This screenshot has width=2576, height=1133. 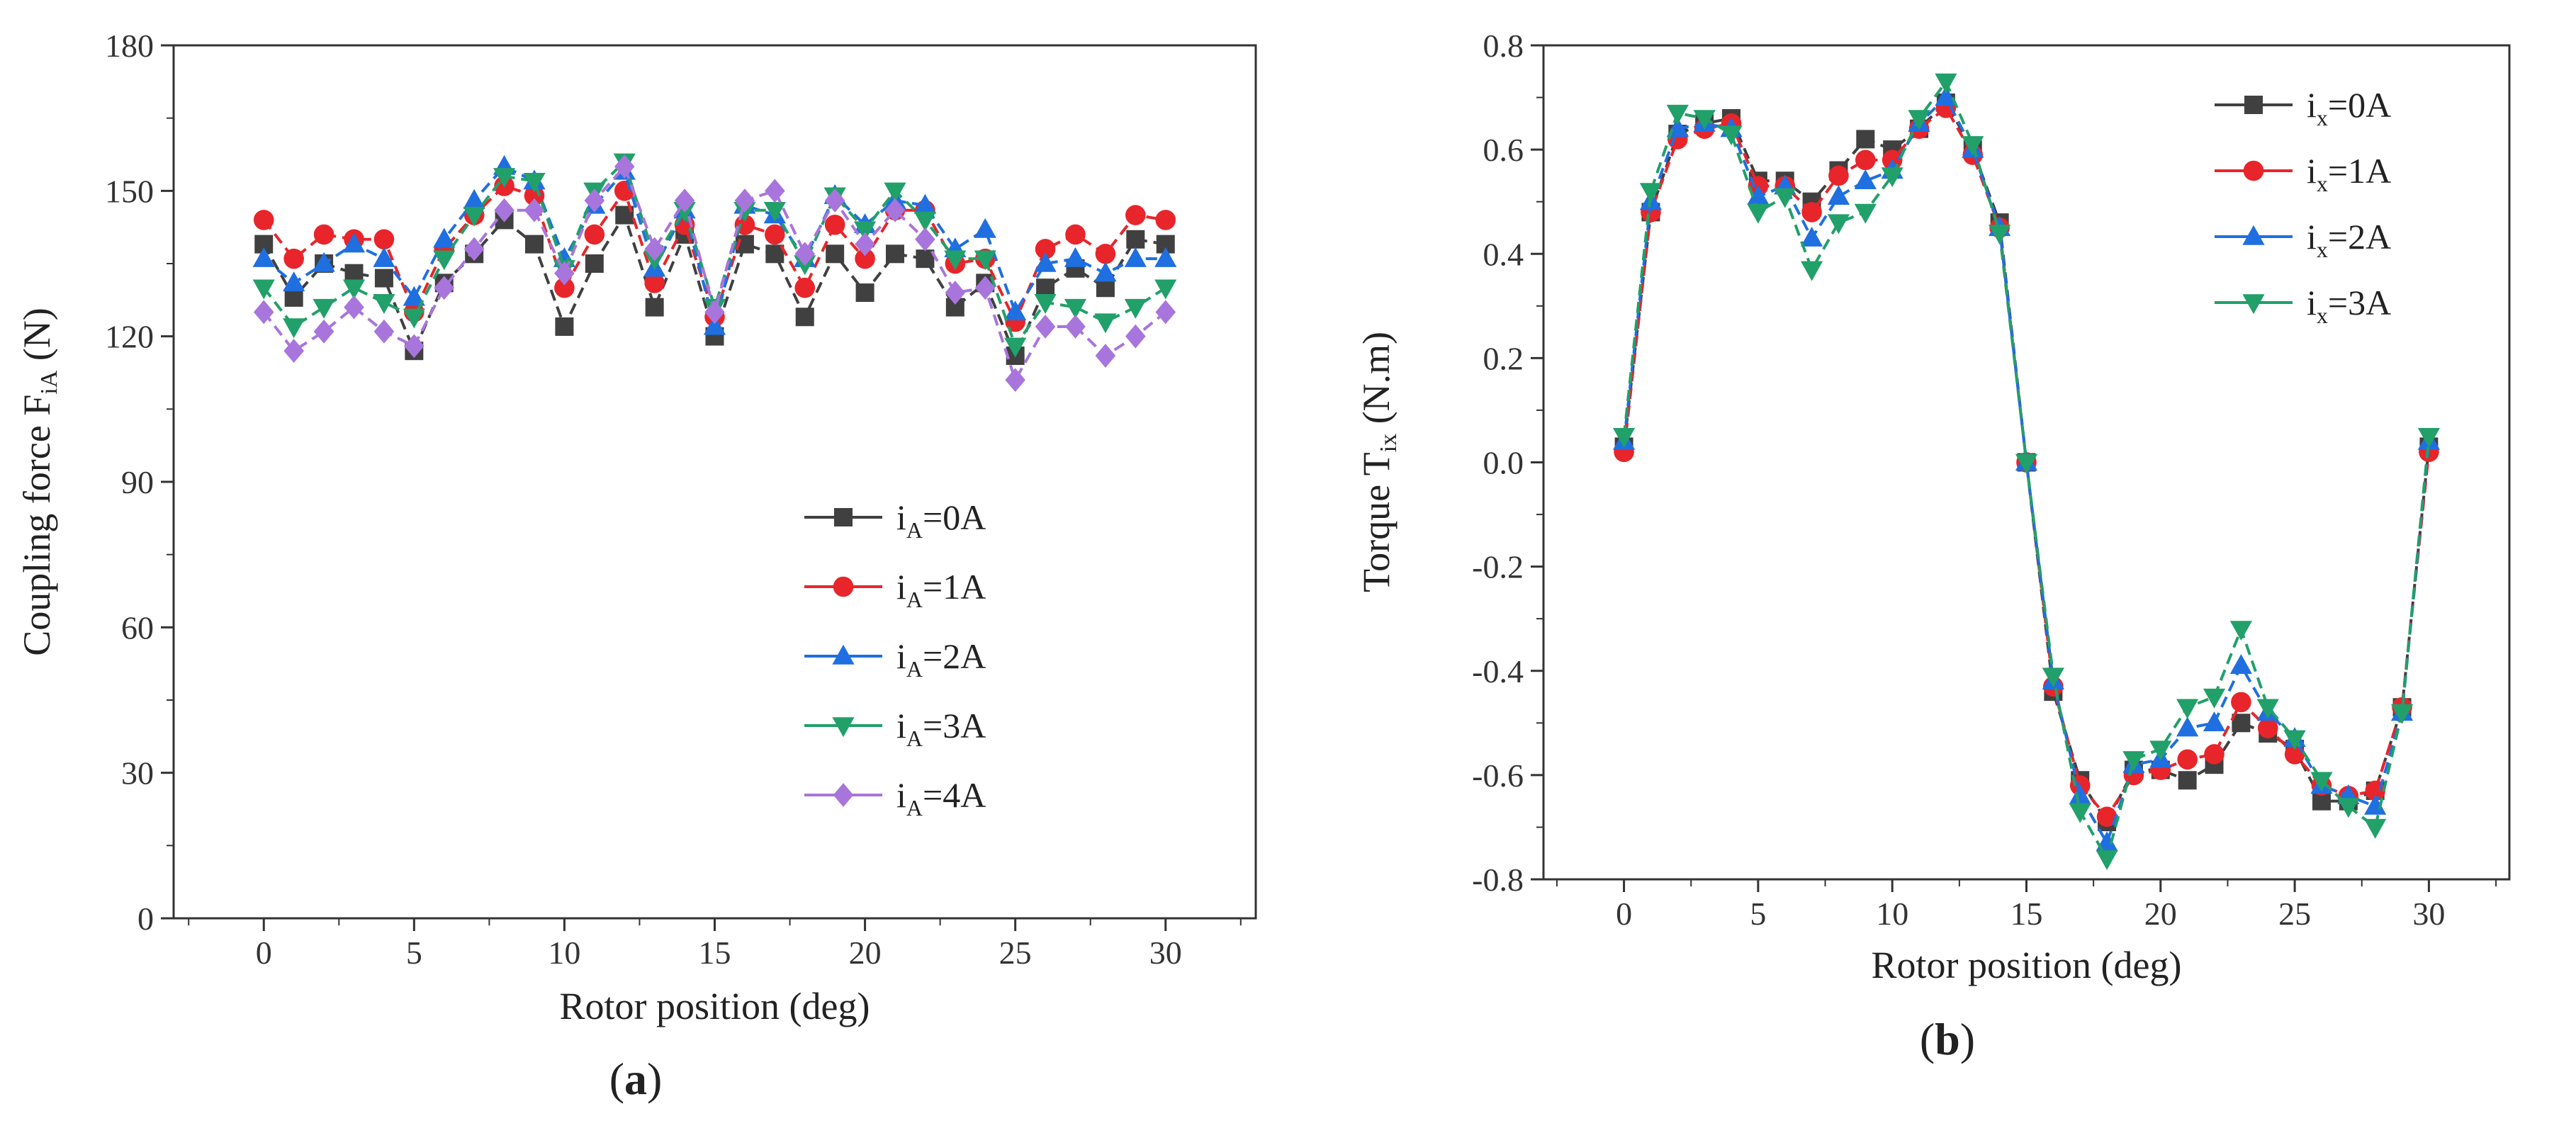 What do you see at coordinates (895, 659) in the screenshot?
I see `chart-a-legend: iA=0A iA=1A iA=2A iA=3A iA=4A` at bounding box center [895, 659].